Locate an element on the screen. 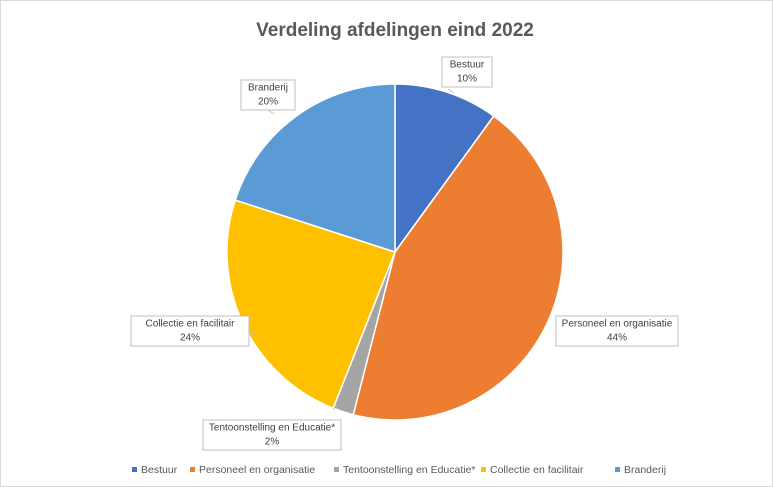  legend-label: Personeel en organisatie is located at coordinates (257, 470).